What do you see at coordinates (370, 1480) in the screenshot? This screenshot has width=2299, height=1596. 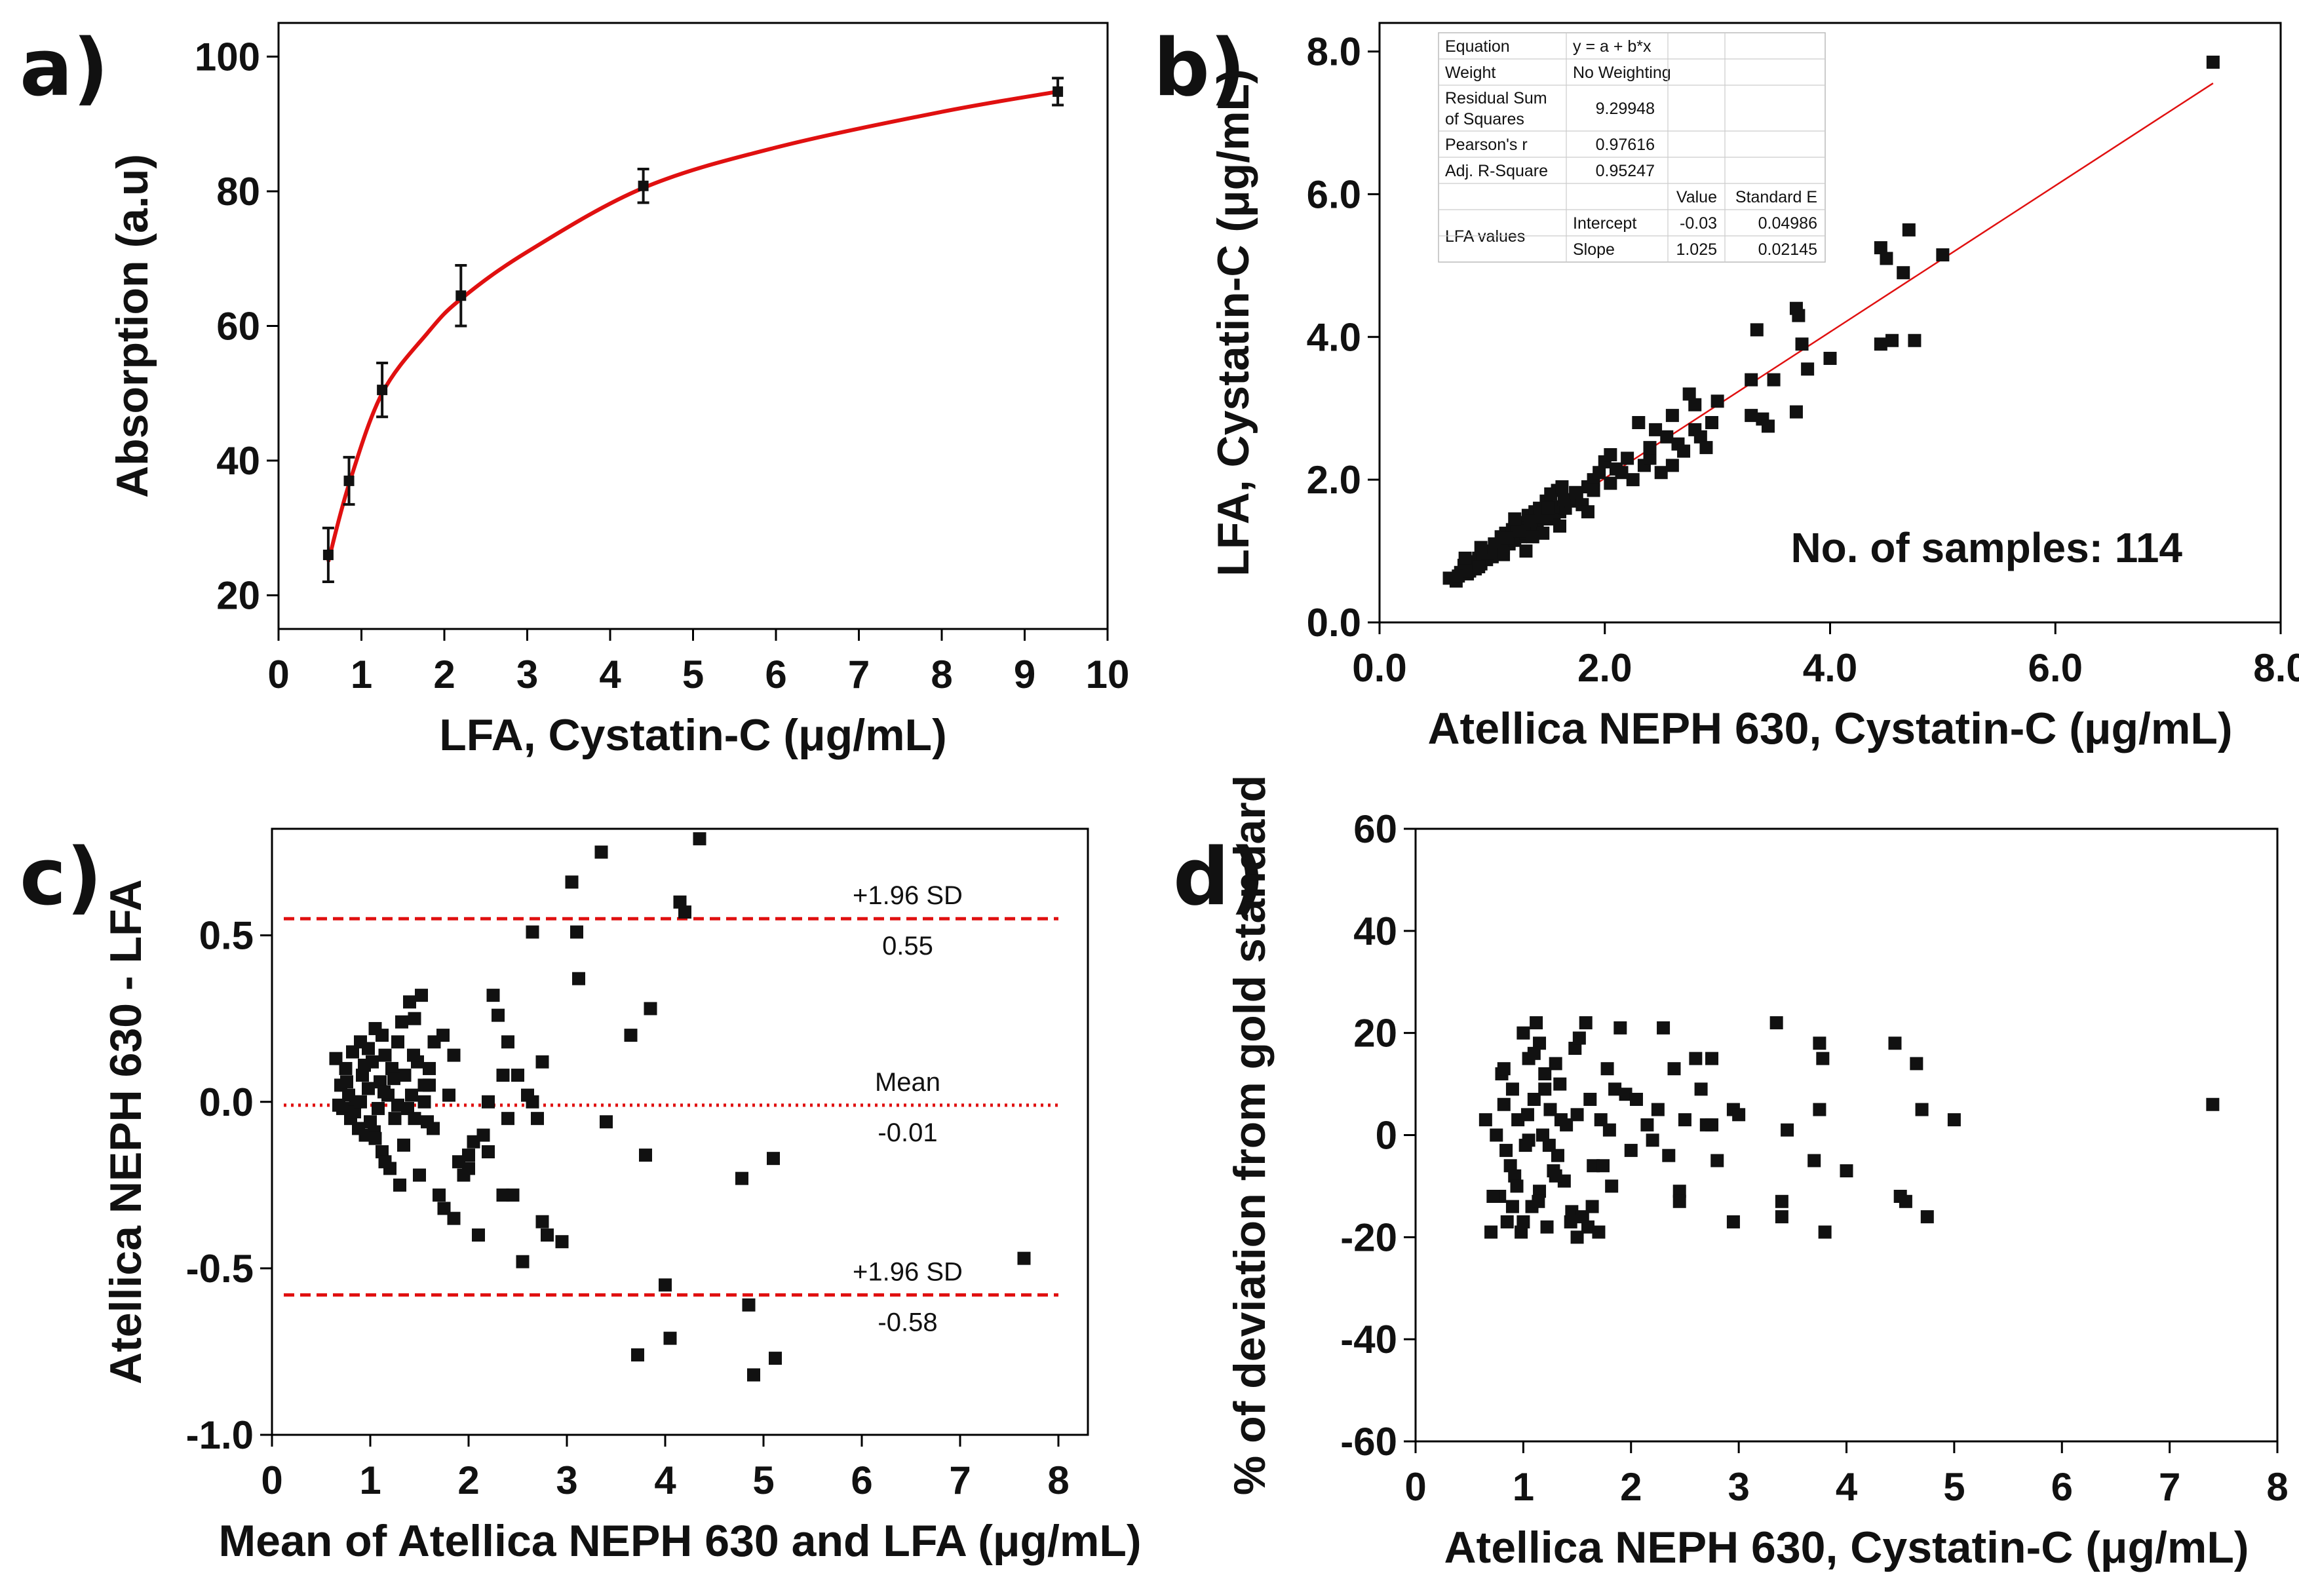 I see `c-x-tick-label: 1` at bounding box center [370, 1480].